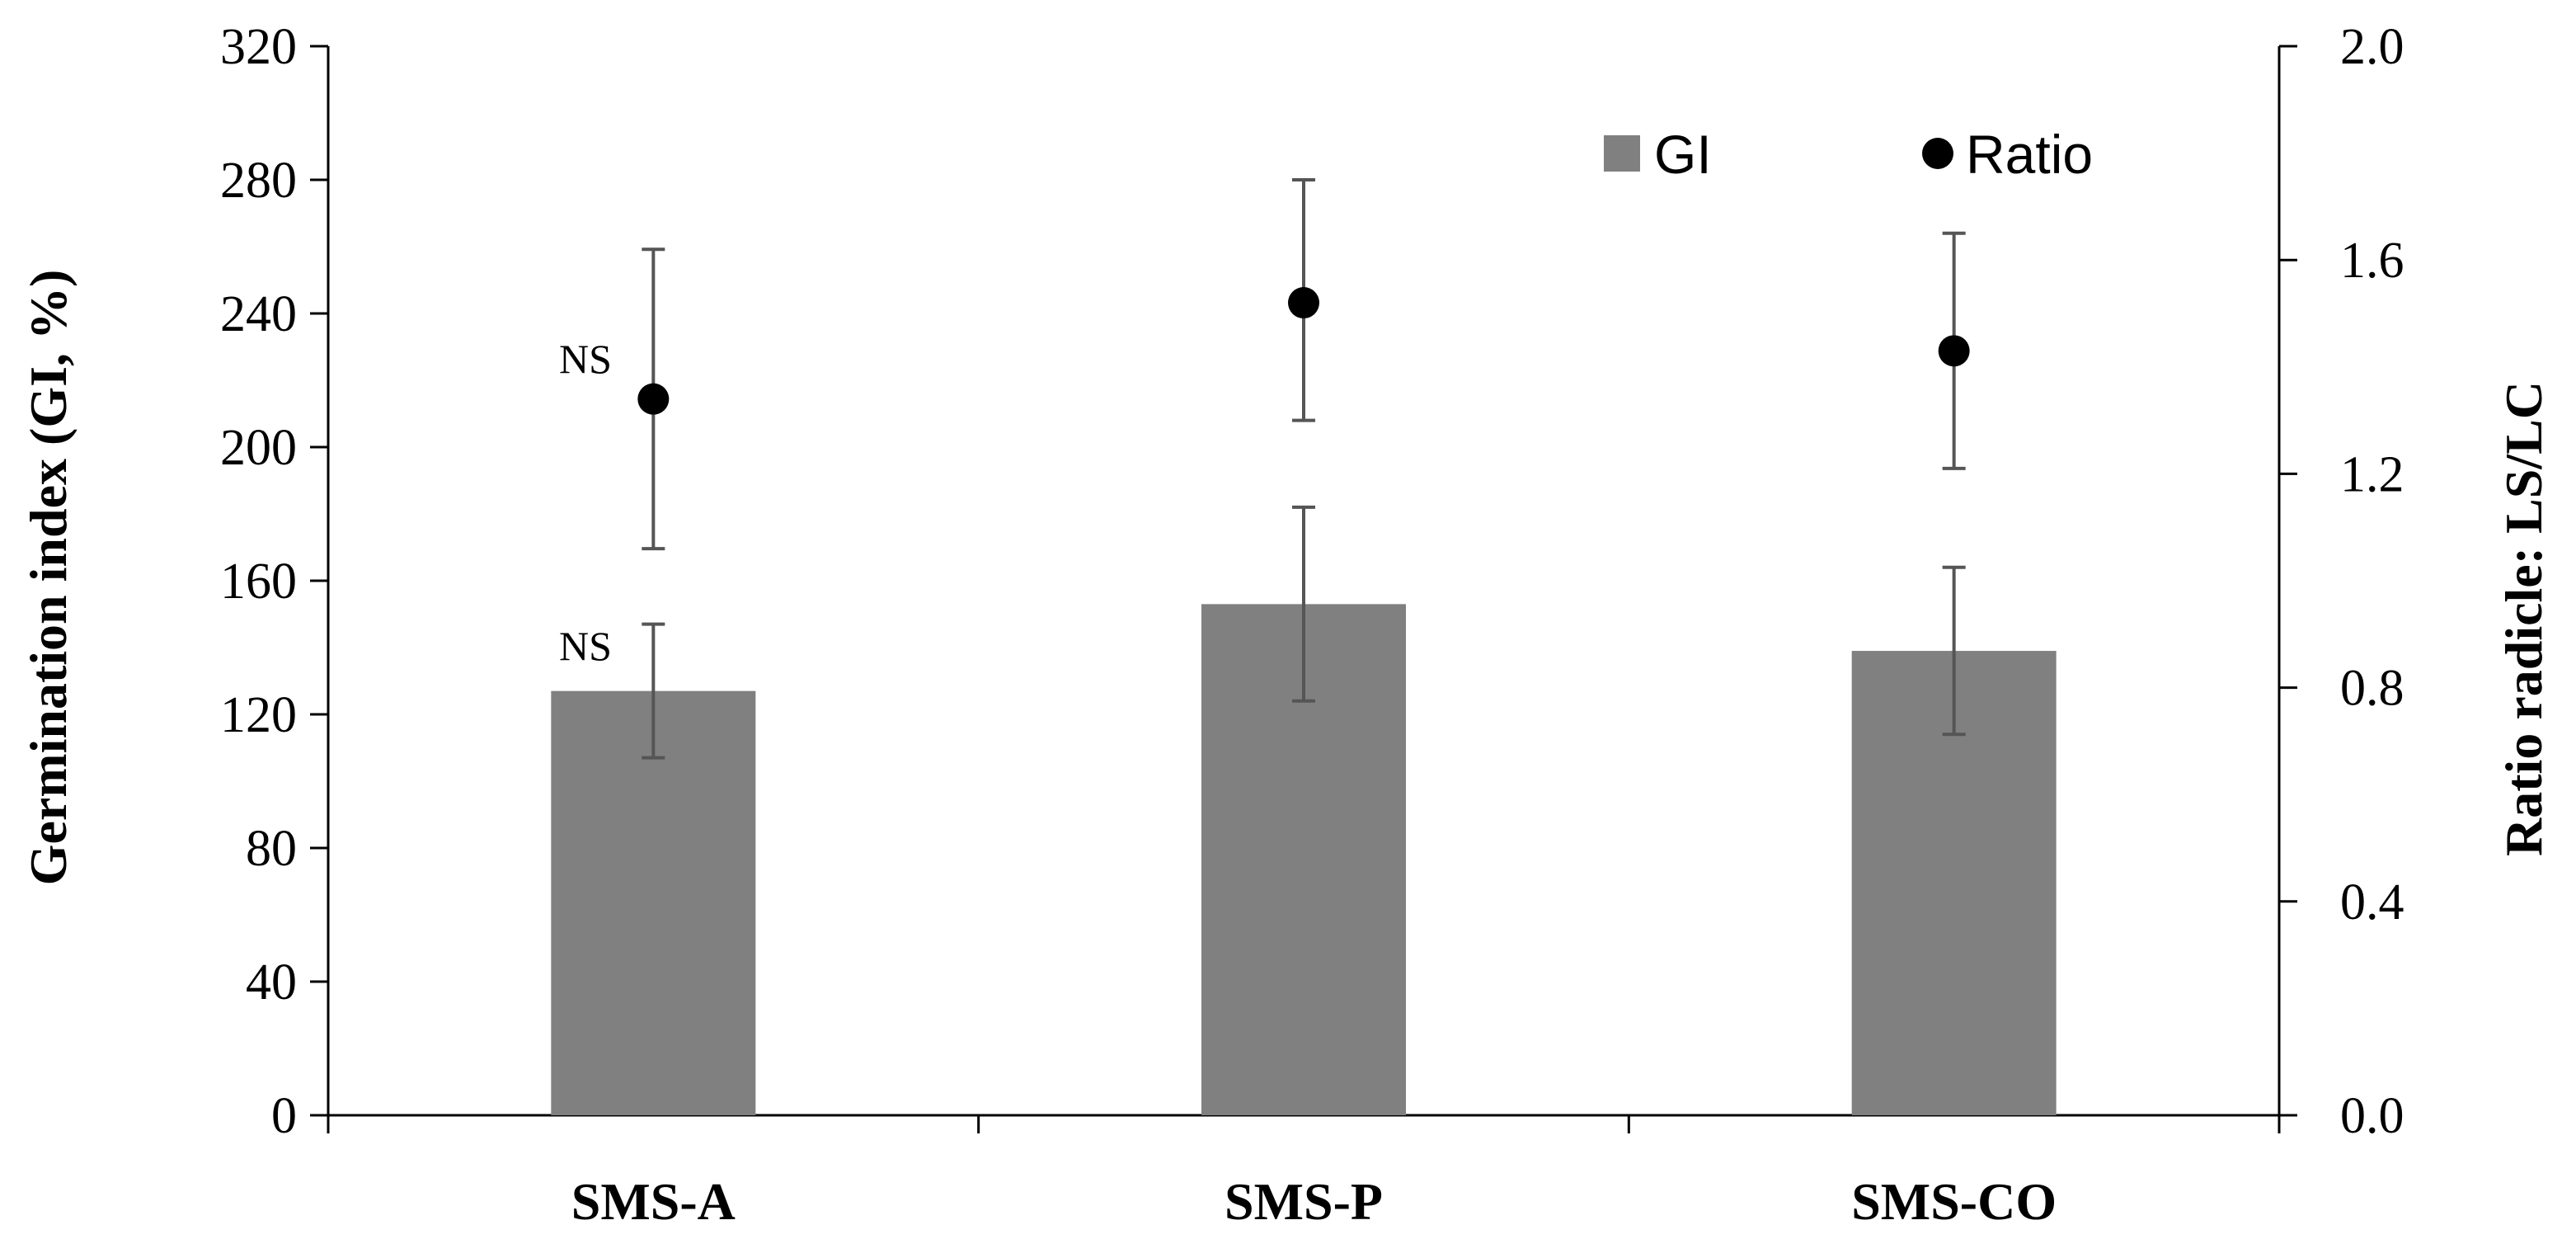  What do you see at coordinates (2372, 261) in the screenshot?
I see `y2-tick-label: 1.6` at bounding box center [2372, 261].